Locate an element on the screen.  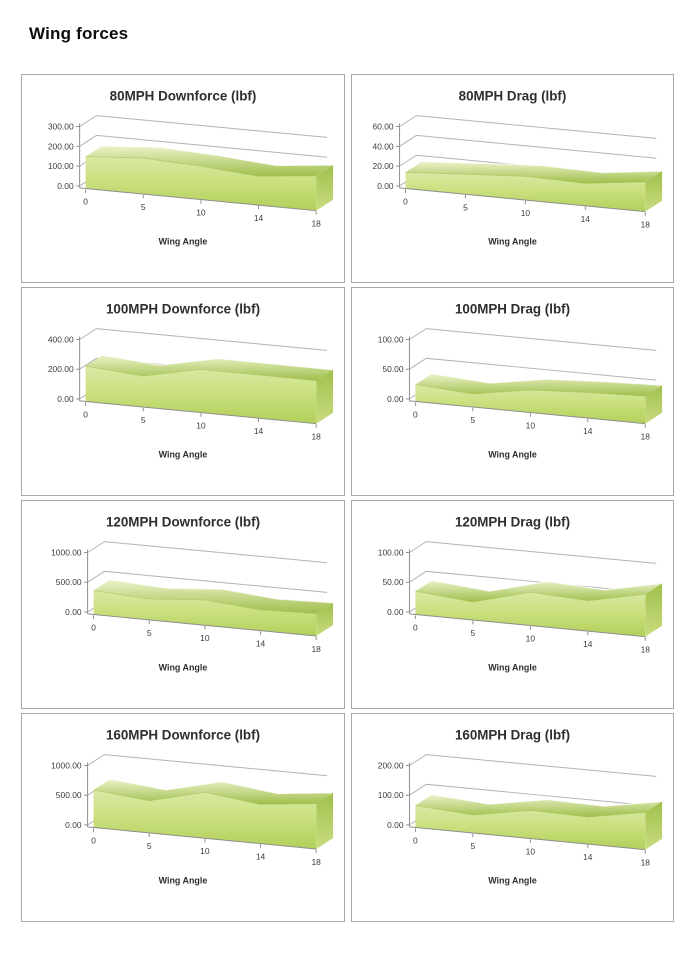
chart-title: 100MPH Downforce (lbf) is located at coordinates (183, 309).